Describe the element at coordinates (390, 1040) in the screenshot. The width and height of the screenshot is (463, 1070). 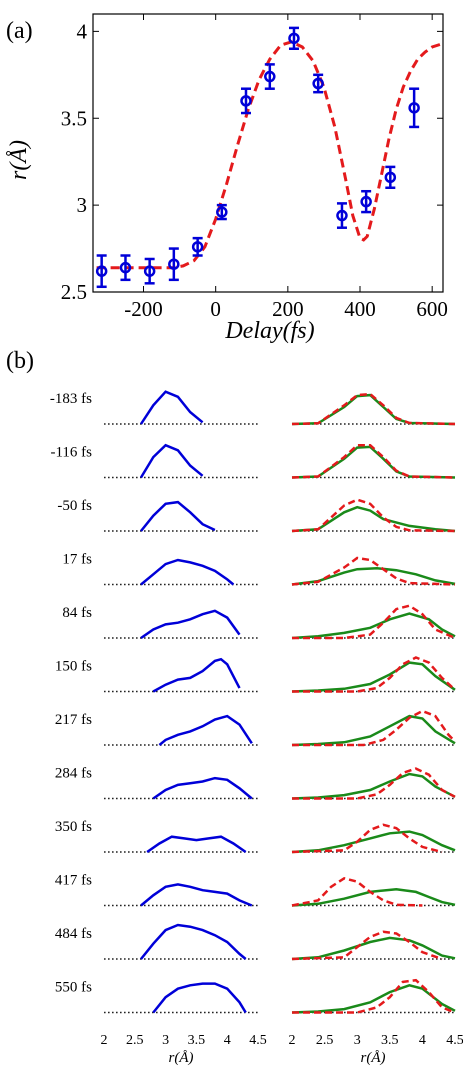
I see `panel-b-right-xtick-label: 3.5` at that location.